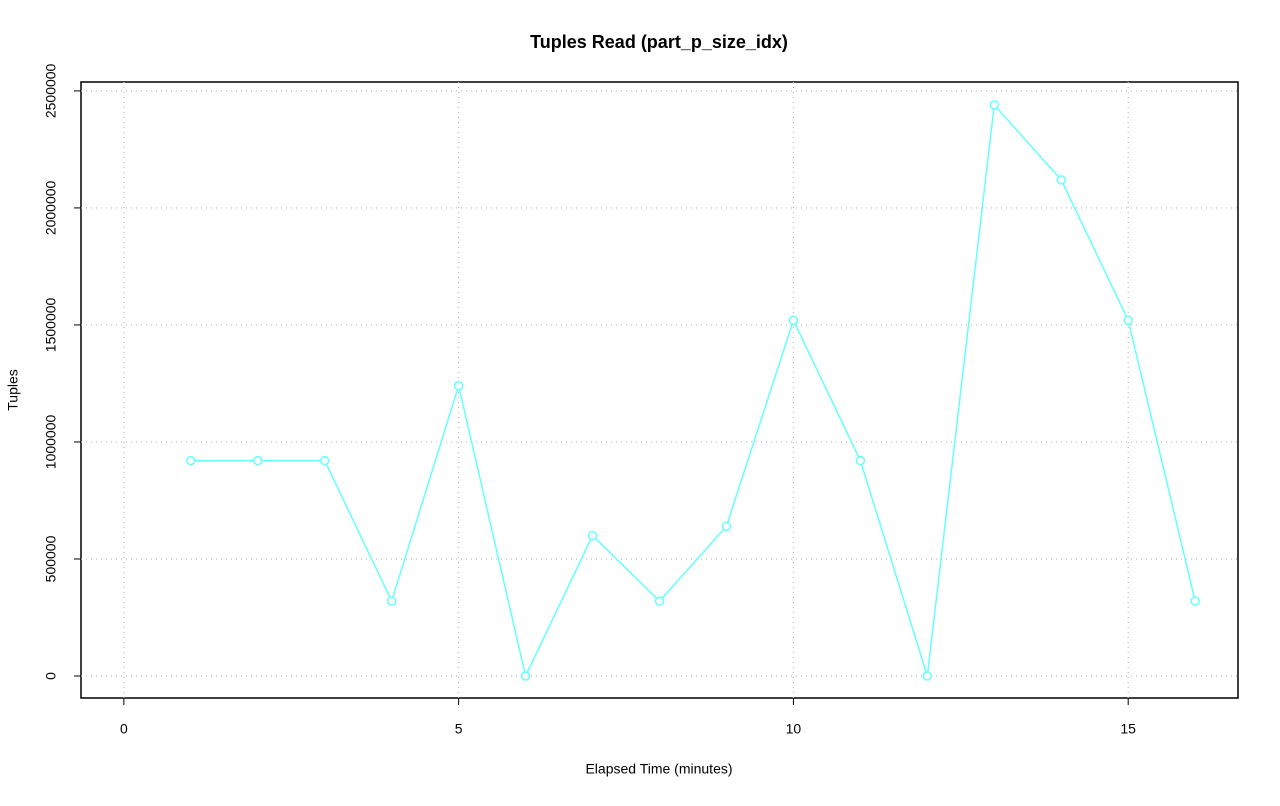 The image size is (1280, 806). What do you see at coordinates (459, 729) in the screenshot?
I see `x-tick-label: 5` at bounding box center [459, 729].